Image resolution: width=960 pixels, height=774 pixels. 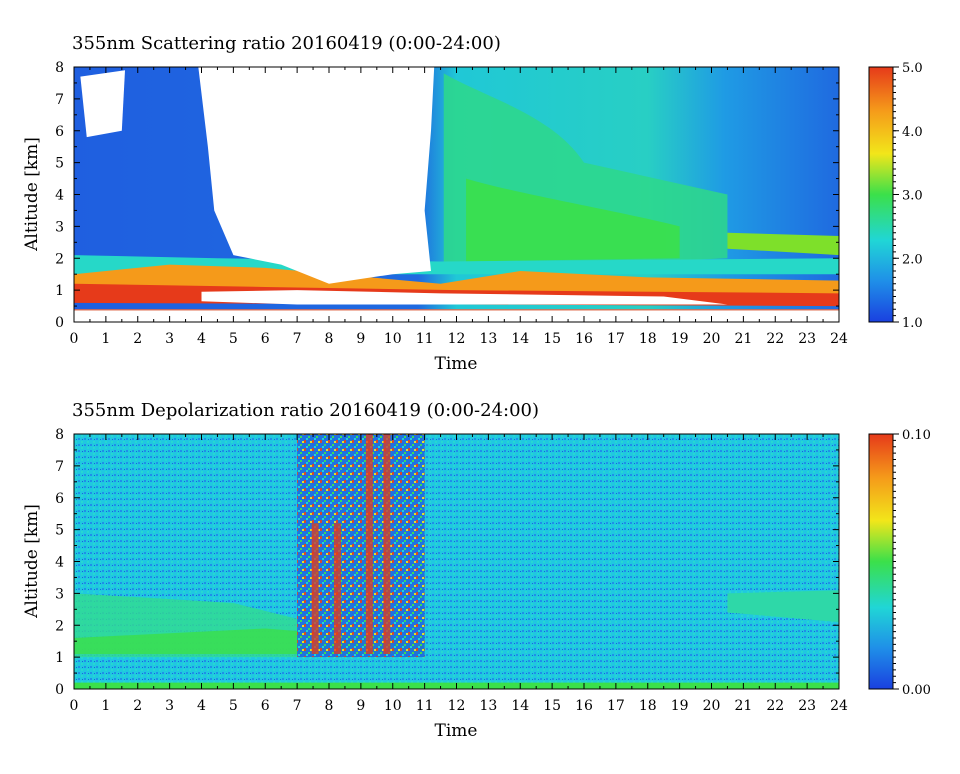 What do you see at coordinates (456, 364) in the screenshot?
I see `scattering-xlabel: Time` at bounding box center [456, 364].